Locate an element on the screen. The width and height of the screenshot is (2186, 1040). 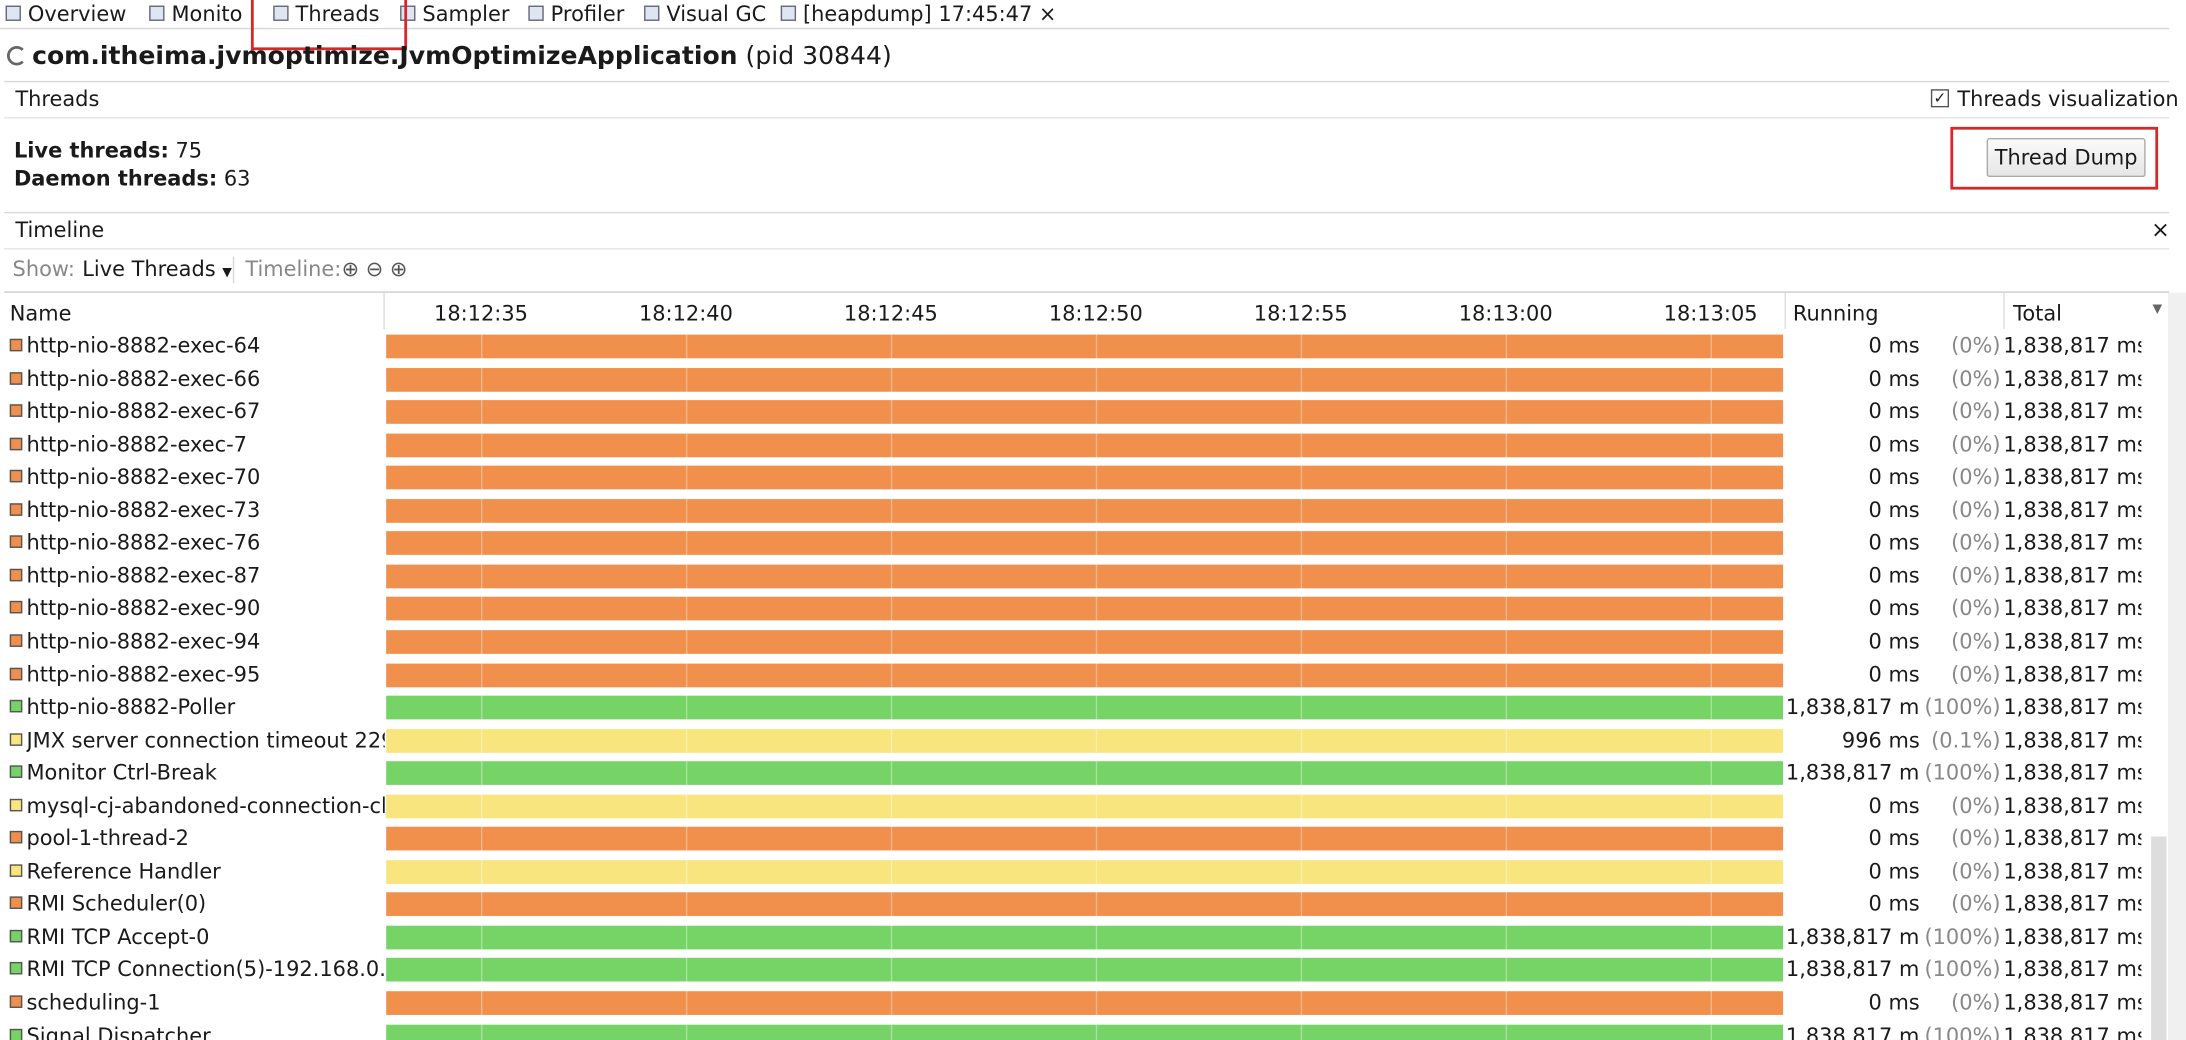
thread-name: http-nio-8882-exec-76 is located at coordinates (143, 543).